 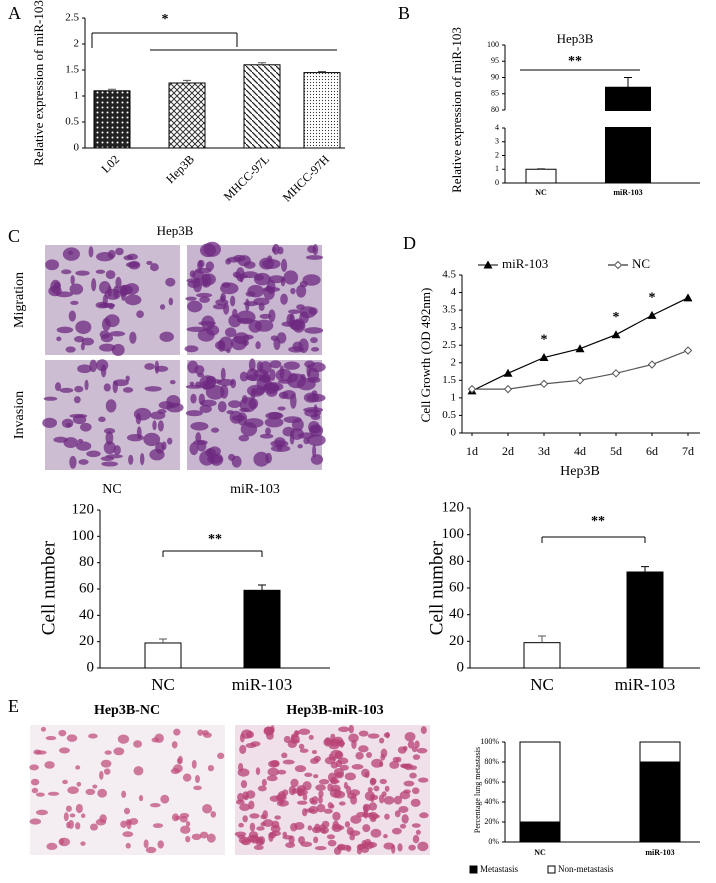 I want to click on annotation: *, so click(x=544, y=340).